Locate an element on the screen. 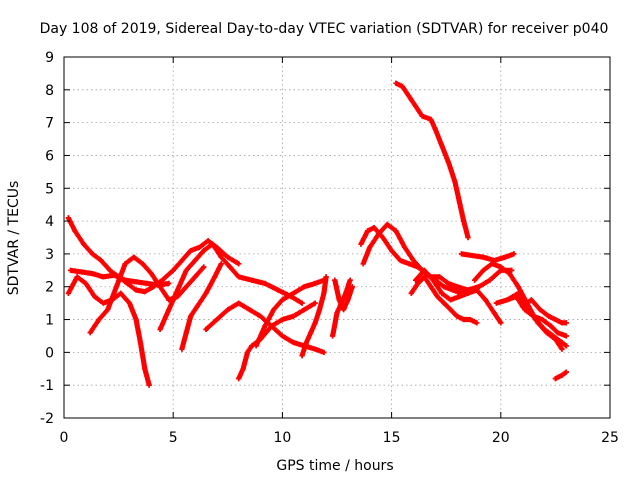 This screenshot has height=480, width=640. series-s6 is located at coordinates (201, 306).